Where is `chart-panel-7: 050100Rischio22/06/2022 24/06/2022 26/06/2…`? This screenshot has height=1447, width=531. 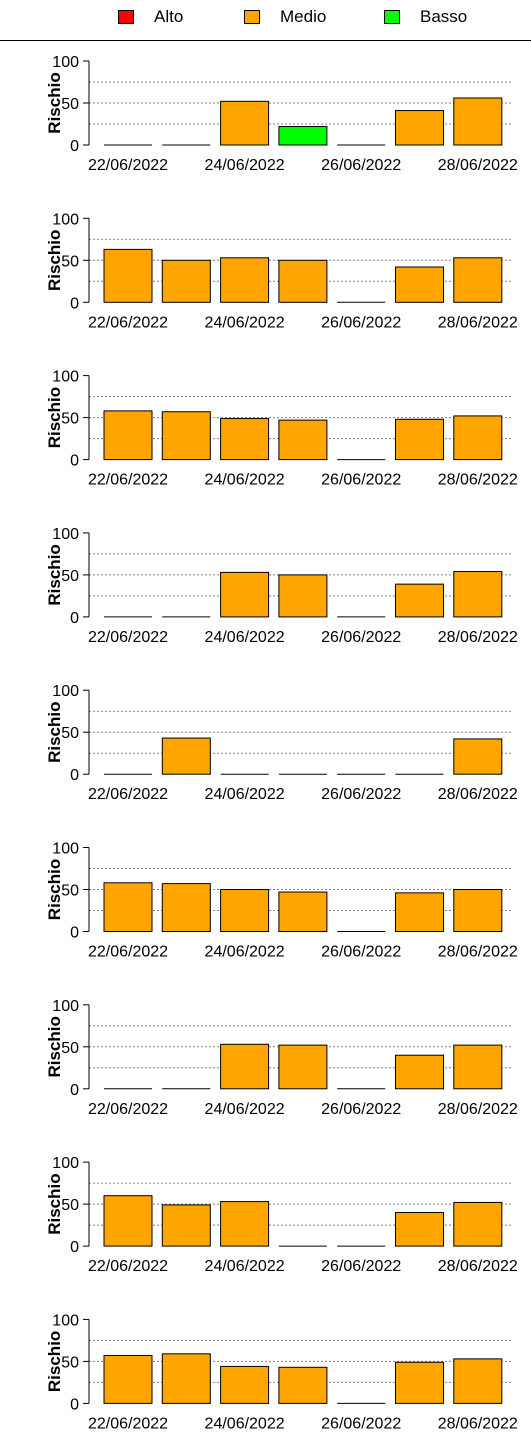 chart-panel-7: 050100Rischio22/06/2022 24/06/2022 26/06/2… is located at coordinates (281, 1058).